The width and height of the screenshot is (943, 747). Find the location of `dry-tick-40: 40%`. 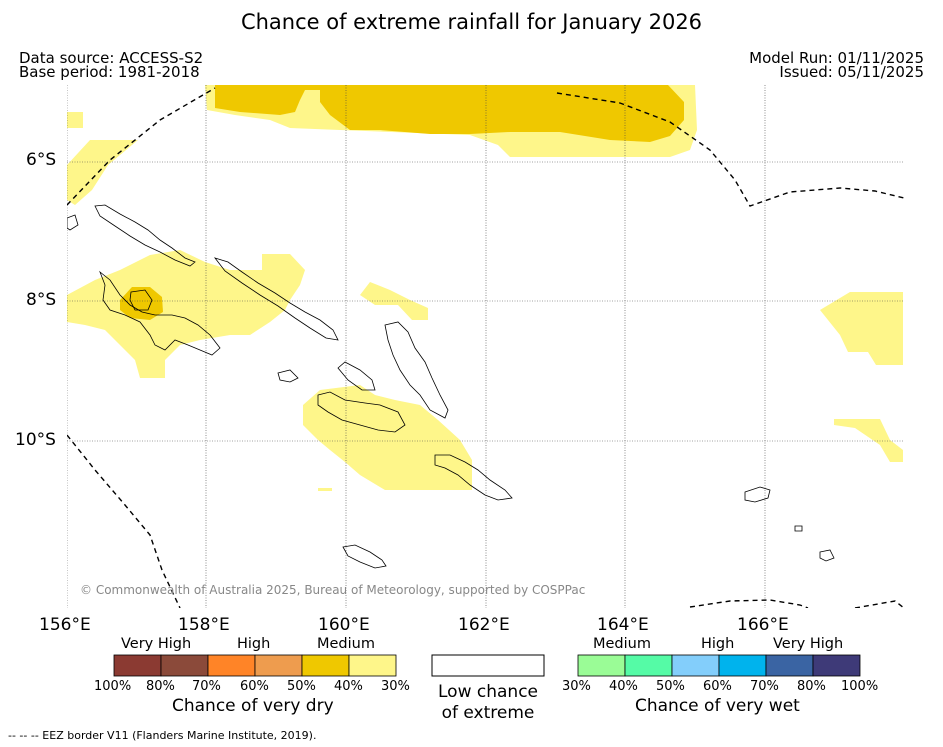

dry-tick-40: 40% is located at coordinates (348, 686).